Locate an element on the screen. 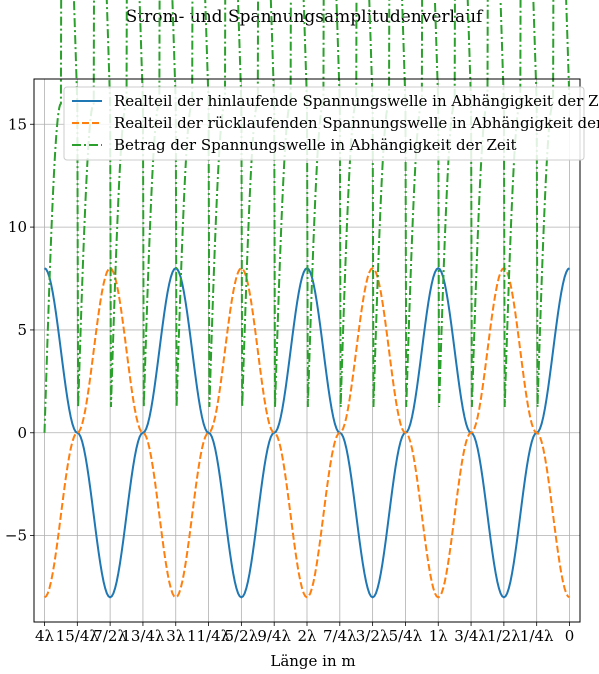 The width and height of the screenshot is (599, 674). x-axis-label: Länge in m is located at coordinates (312, 661).